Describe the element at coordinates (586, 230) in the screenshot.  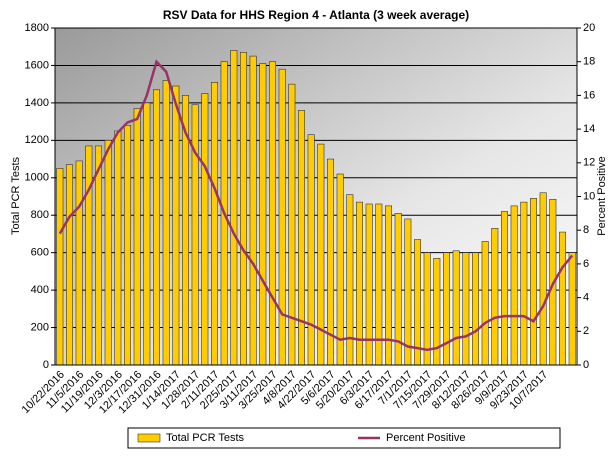
I see `y2-tick-label: 8` at that location.